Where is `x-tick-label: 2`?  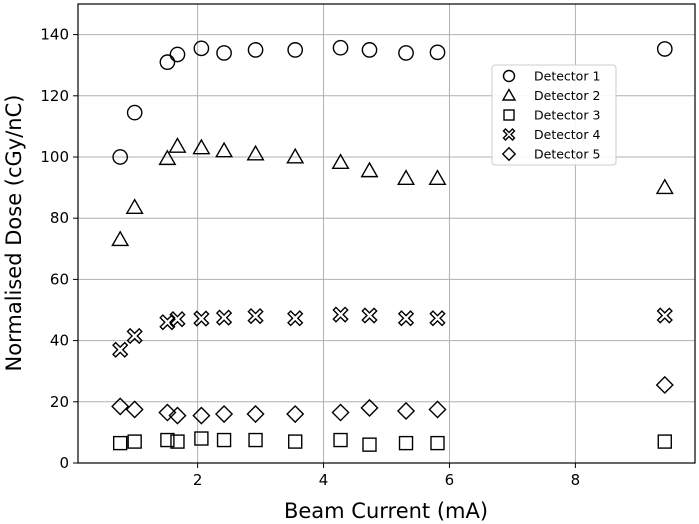
x-tick-label: 2 is located at coordinates (198, 480).